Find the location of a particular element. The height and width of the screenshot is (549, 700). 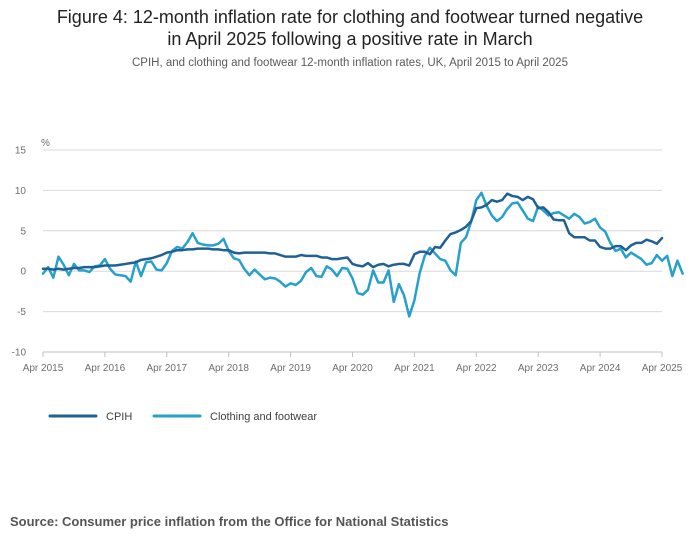

x-tick-label: Apr 2017 is located at coordinates (167, 368).